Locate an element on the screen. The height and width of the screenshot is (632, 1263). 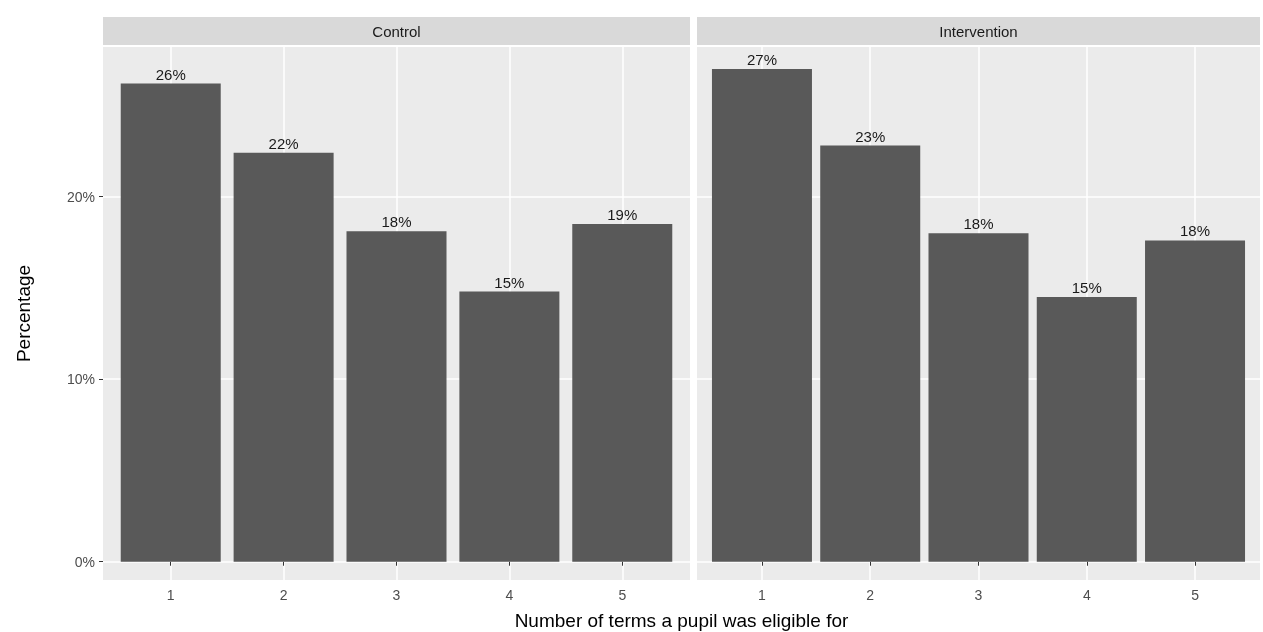
data-label: 22% is located at coordinates (283, 143).